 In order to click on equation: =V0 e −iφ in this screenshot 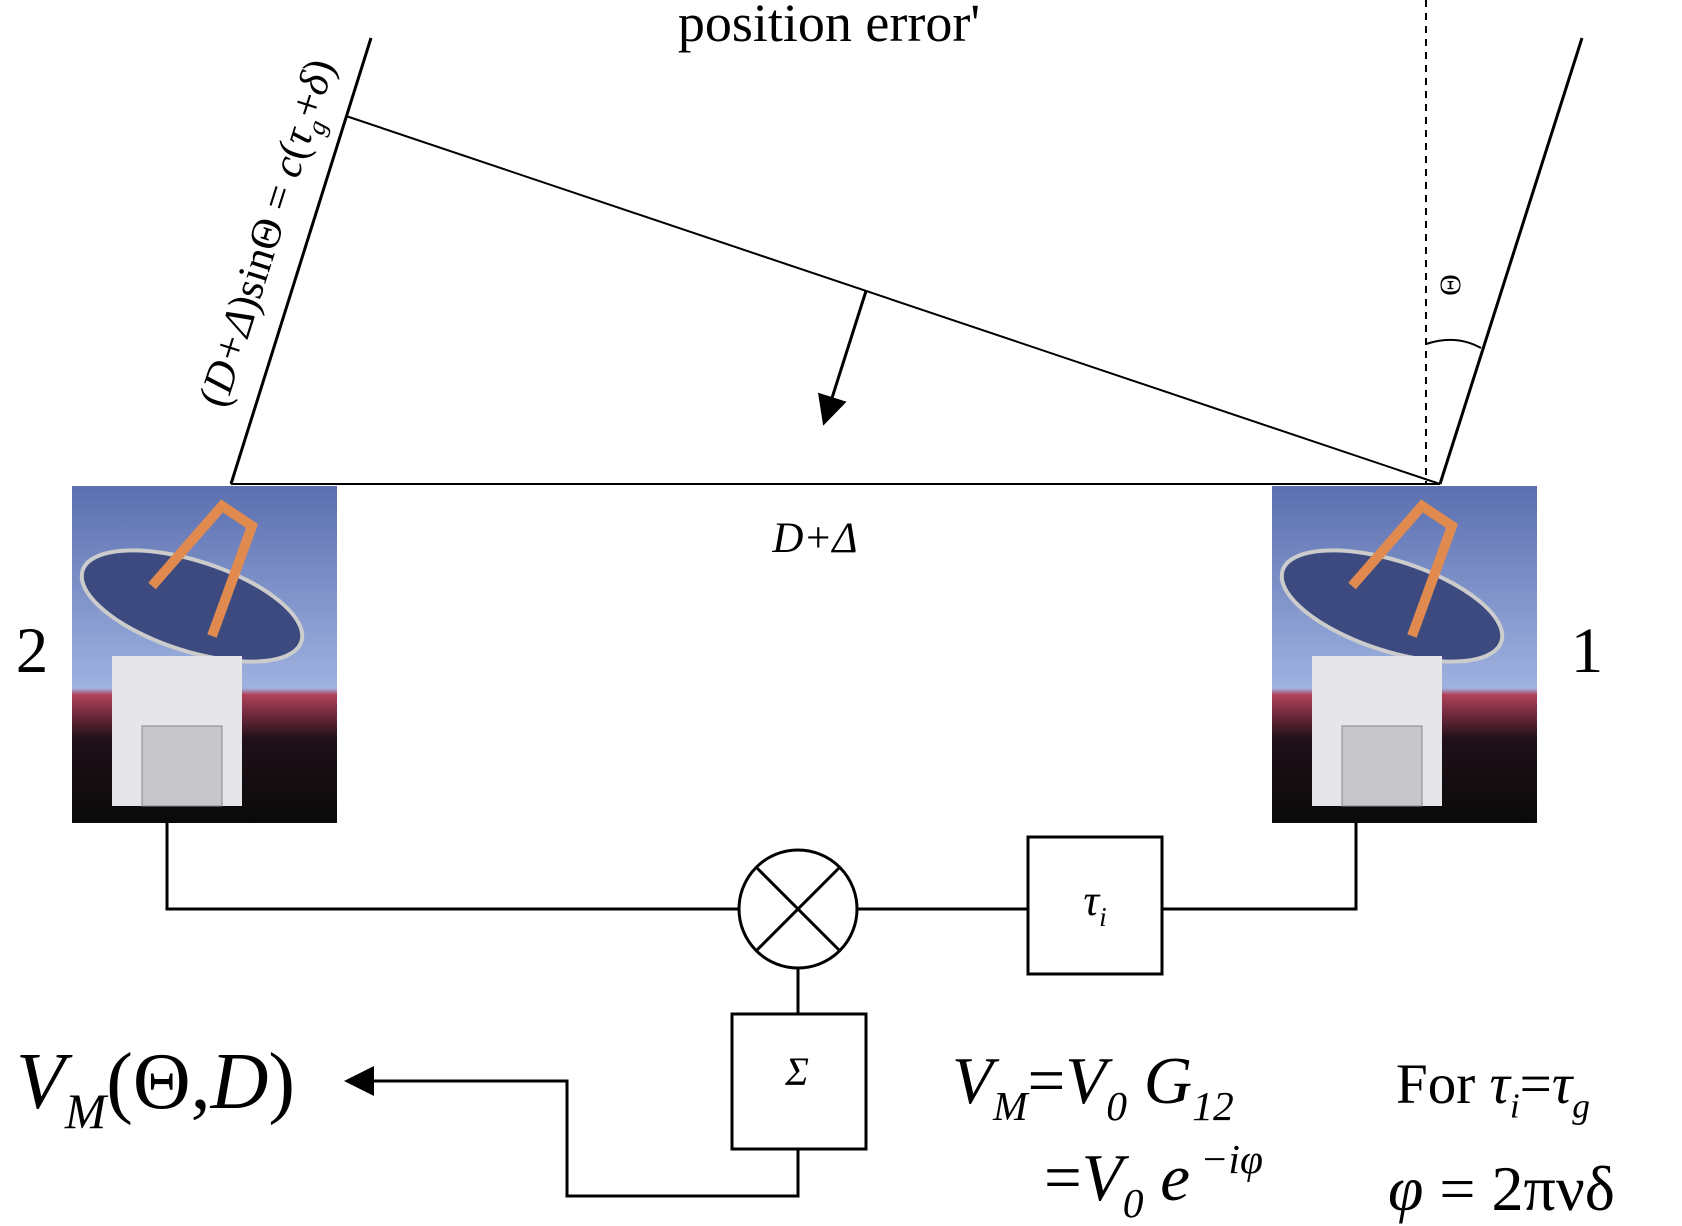, I will do `click(1153, 1181)`.